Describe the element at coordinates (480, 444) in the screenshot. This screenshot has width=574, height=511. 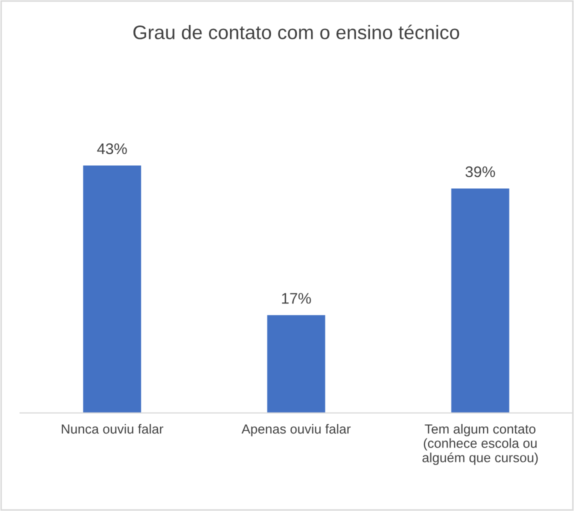
I see `x-tick-label: Tem algum contato (conhece escola ou alguém que cursou)` at that location.